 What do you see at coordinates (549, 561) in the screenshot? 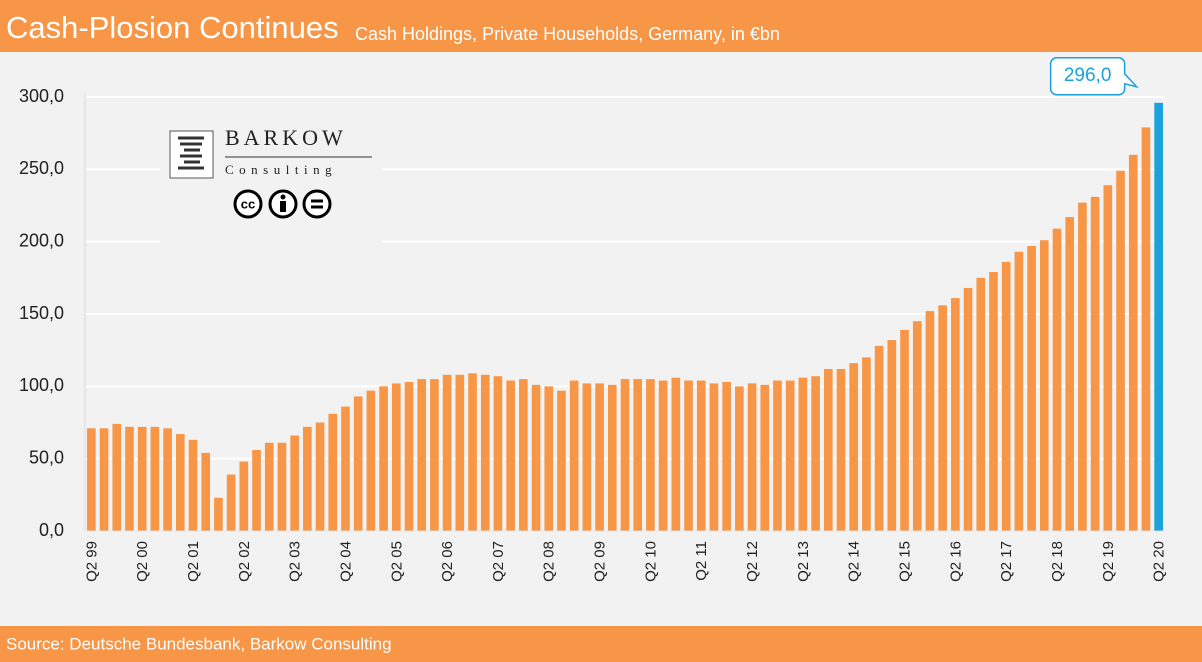
I see `x-tick-label: Q2 08` at bounding box center [549, 561].